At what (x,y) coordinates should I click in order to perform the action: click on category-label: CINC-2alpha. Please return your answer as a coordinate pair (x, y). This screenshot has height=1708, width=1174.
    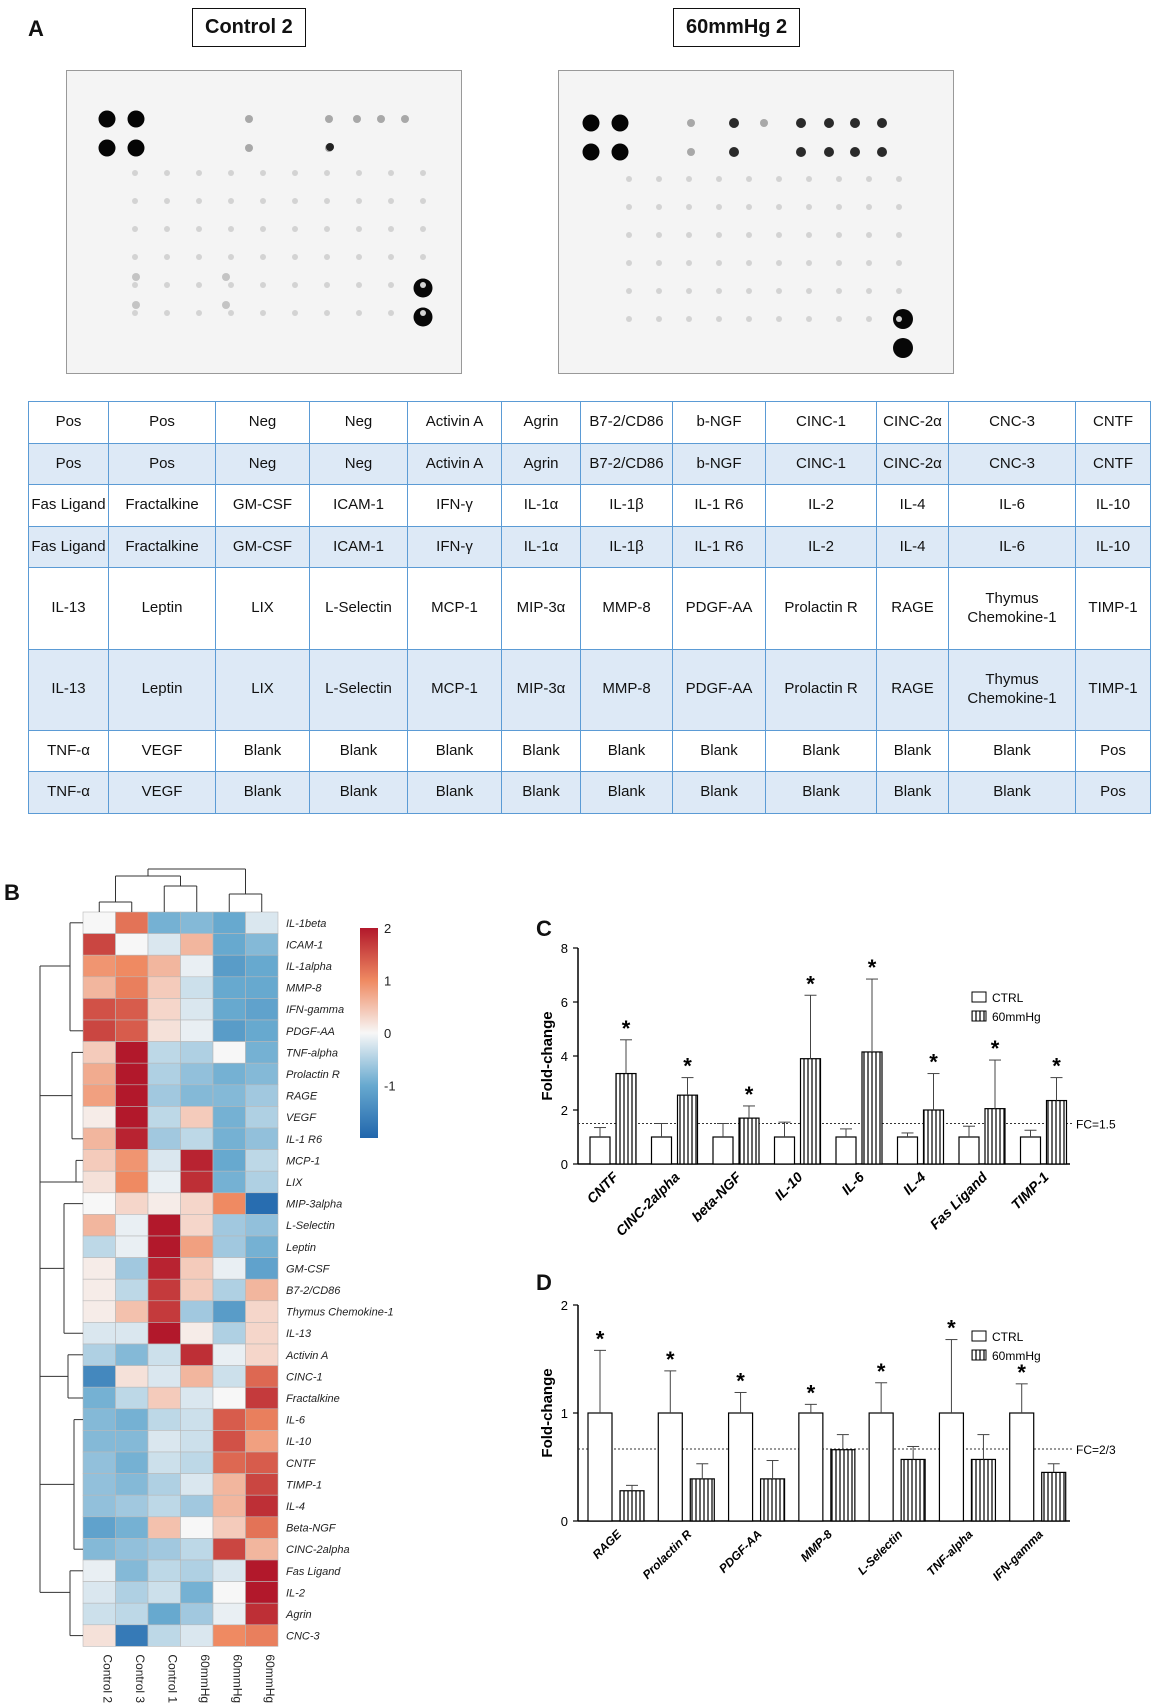
    Looking at the image, I should click on (647, 1204).